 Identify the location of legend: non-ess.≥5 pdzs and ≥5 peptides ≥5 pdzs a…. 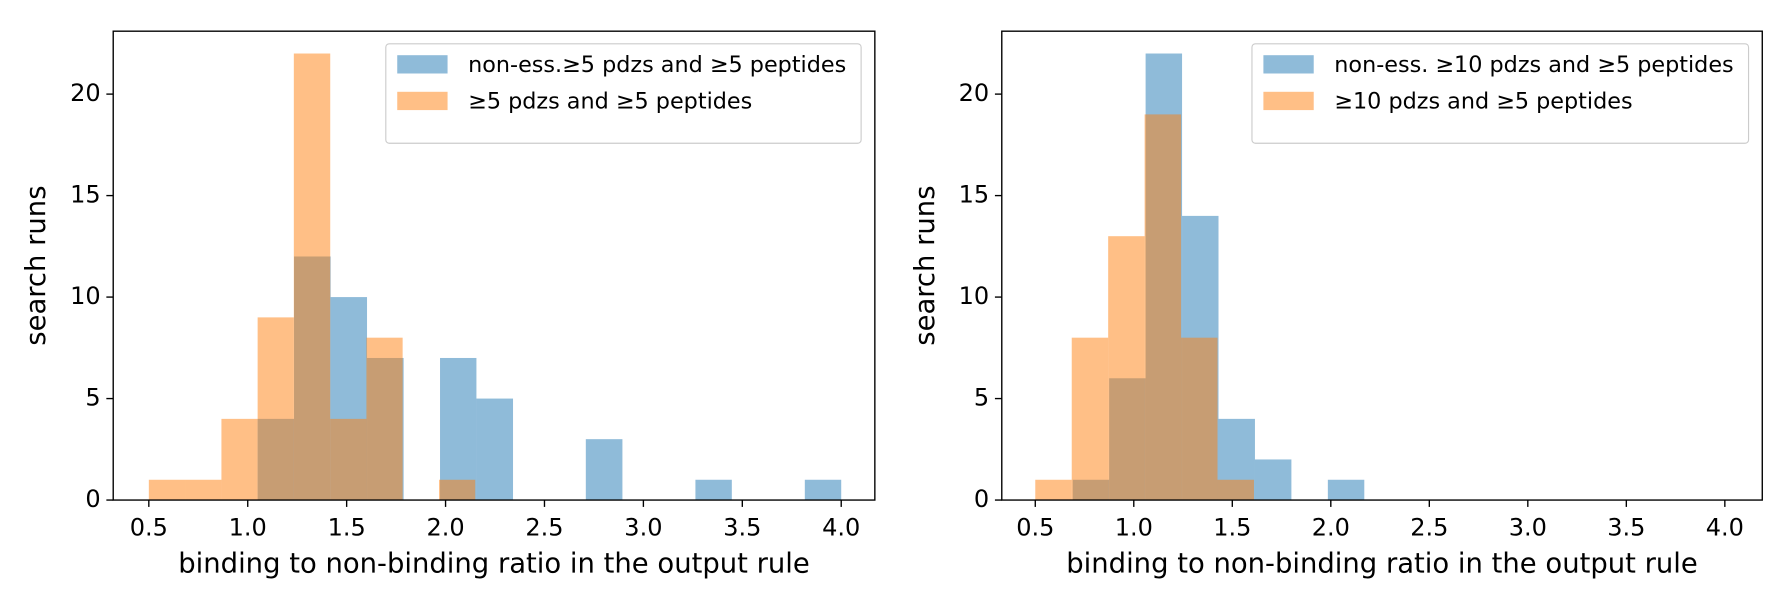
(623, 93).